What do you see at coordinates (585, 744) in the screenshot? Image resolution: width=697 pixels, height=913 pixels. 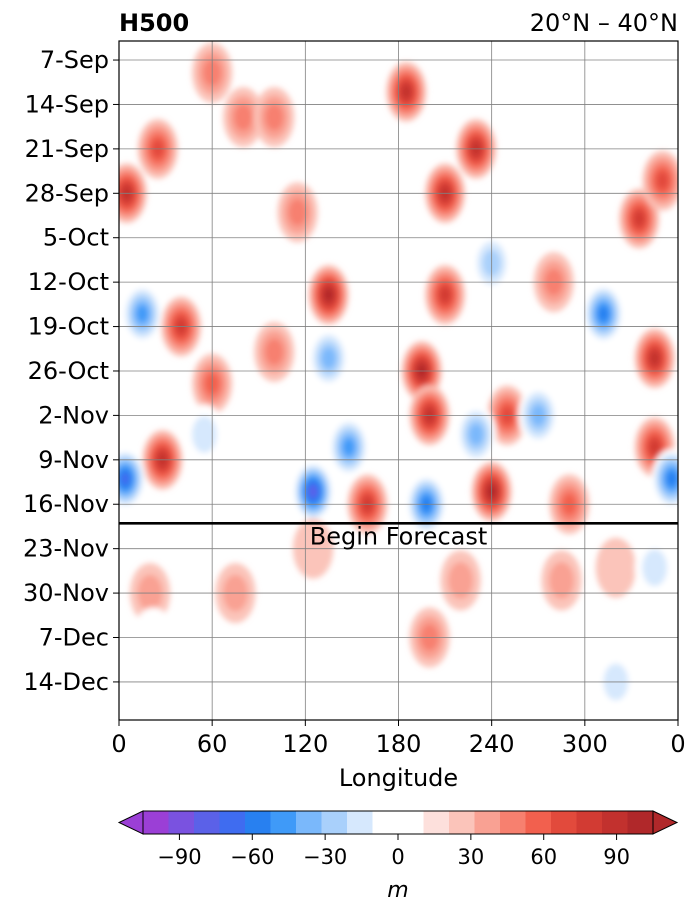 I see `x-tick-label: 300` at bounding box center [585, 744].